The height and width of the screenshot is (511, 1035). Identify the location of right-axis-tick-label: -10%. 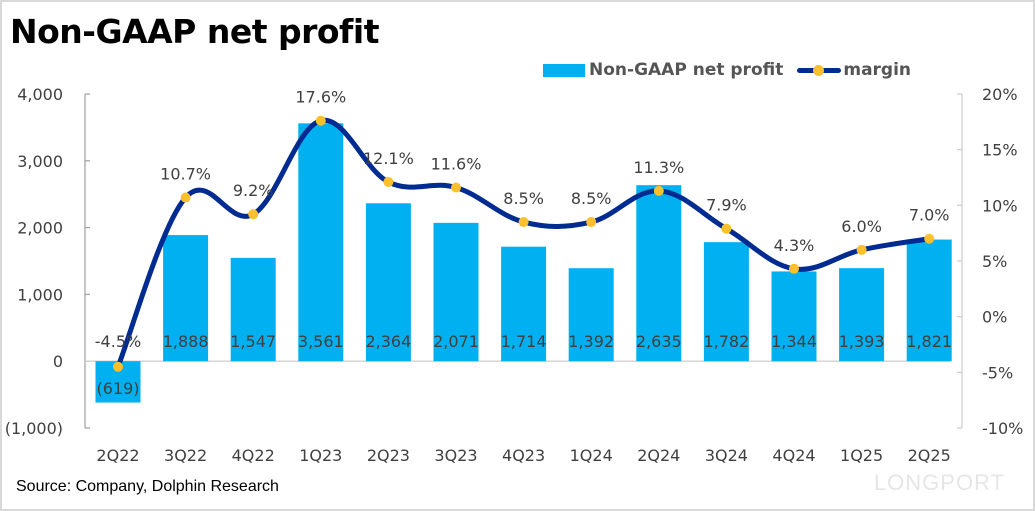
(1002, 428).